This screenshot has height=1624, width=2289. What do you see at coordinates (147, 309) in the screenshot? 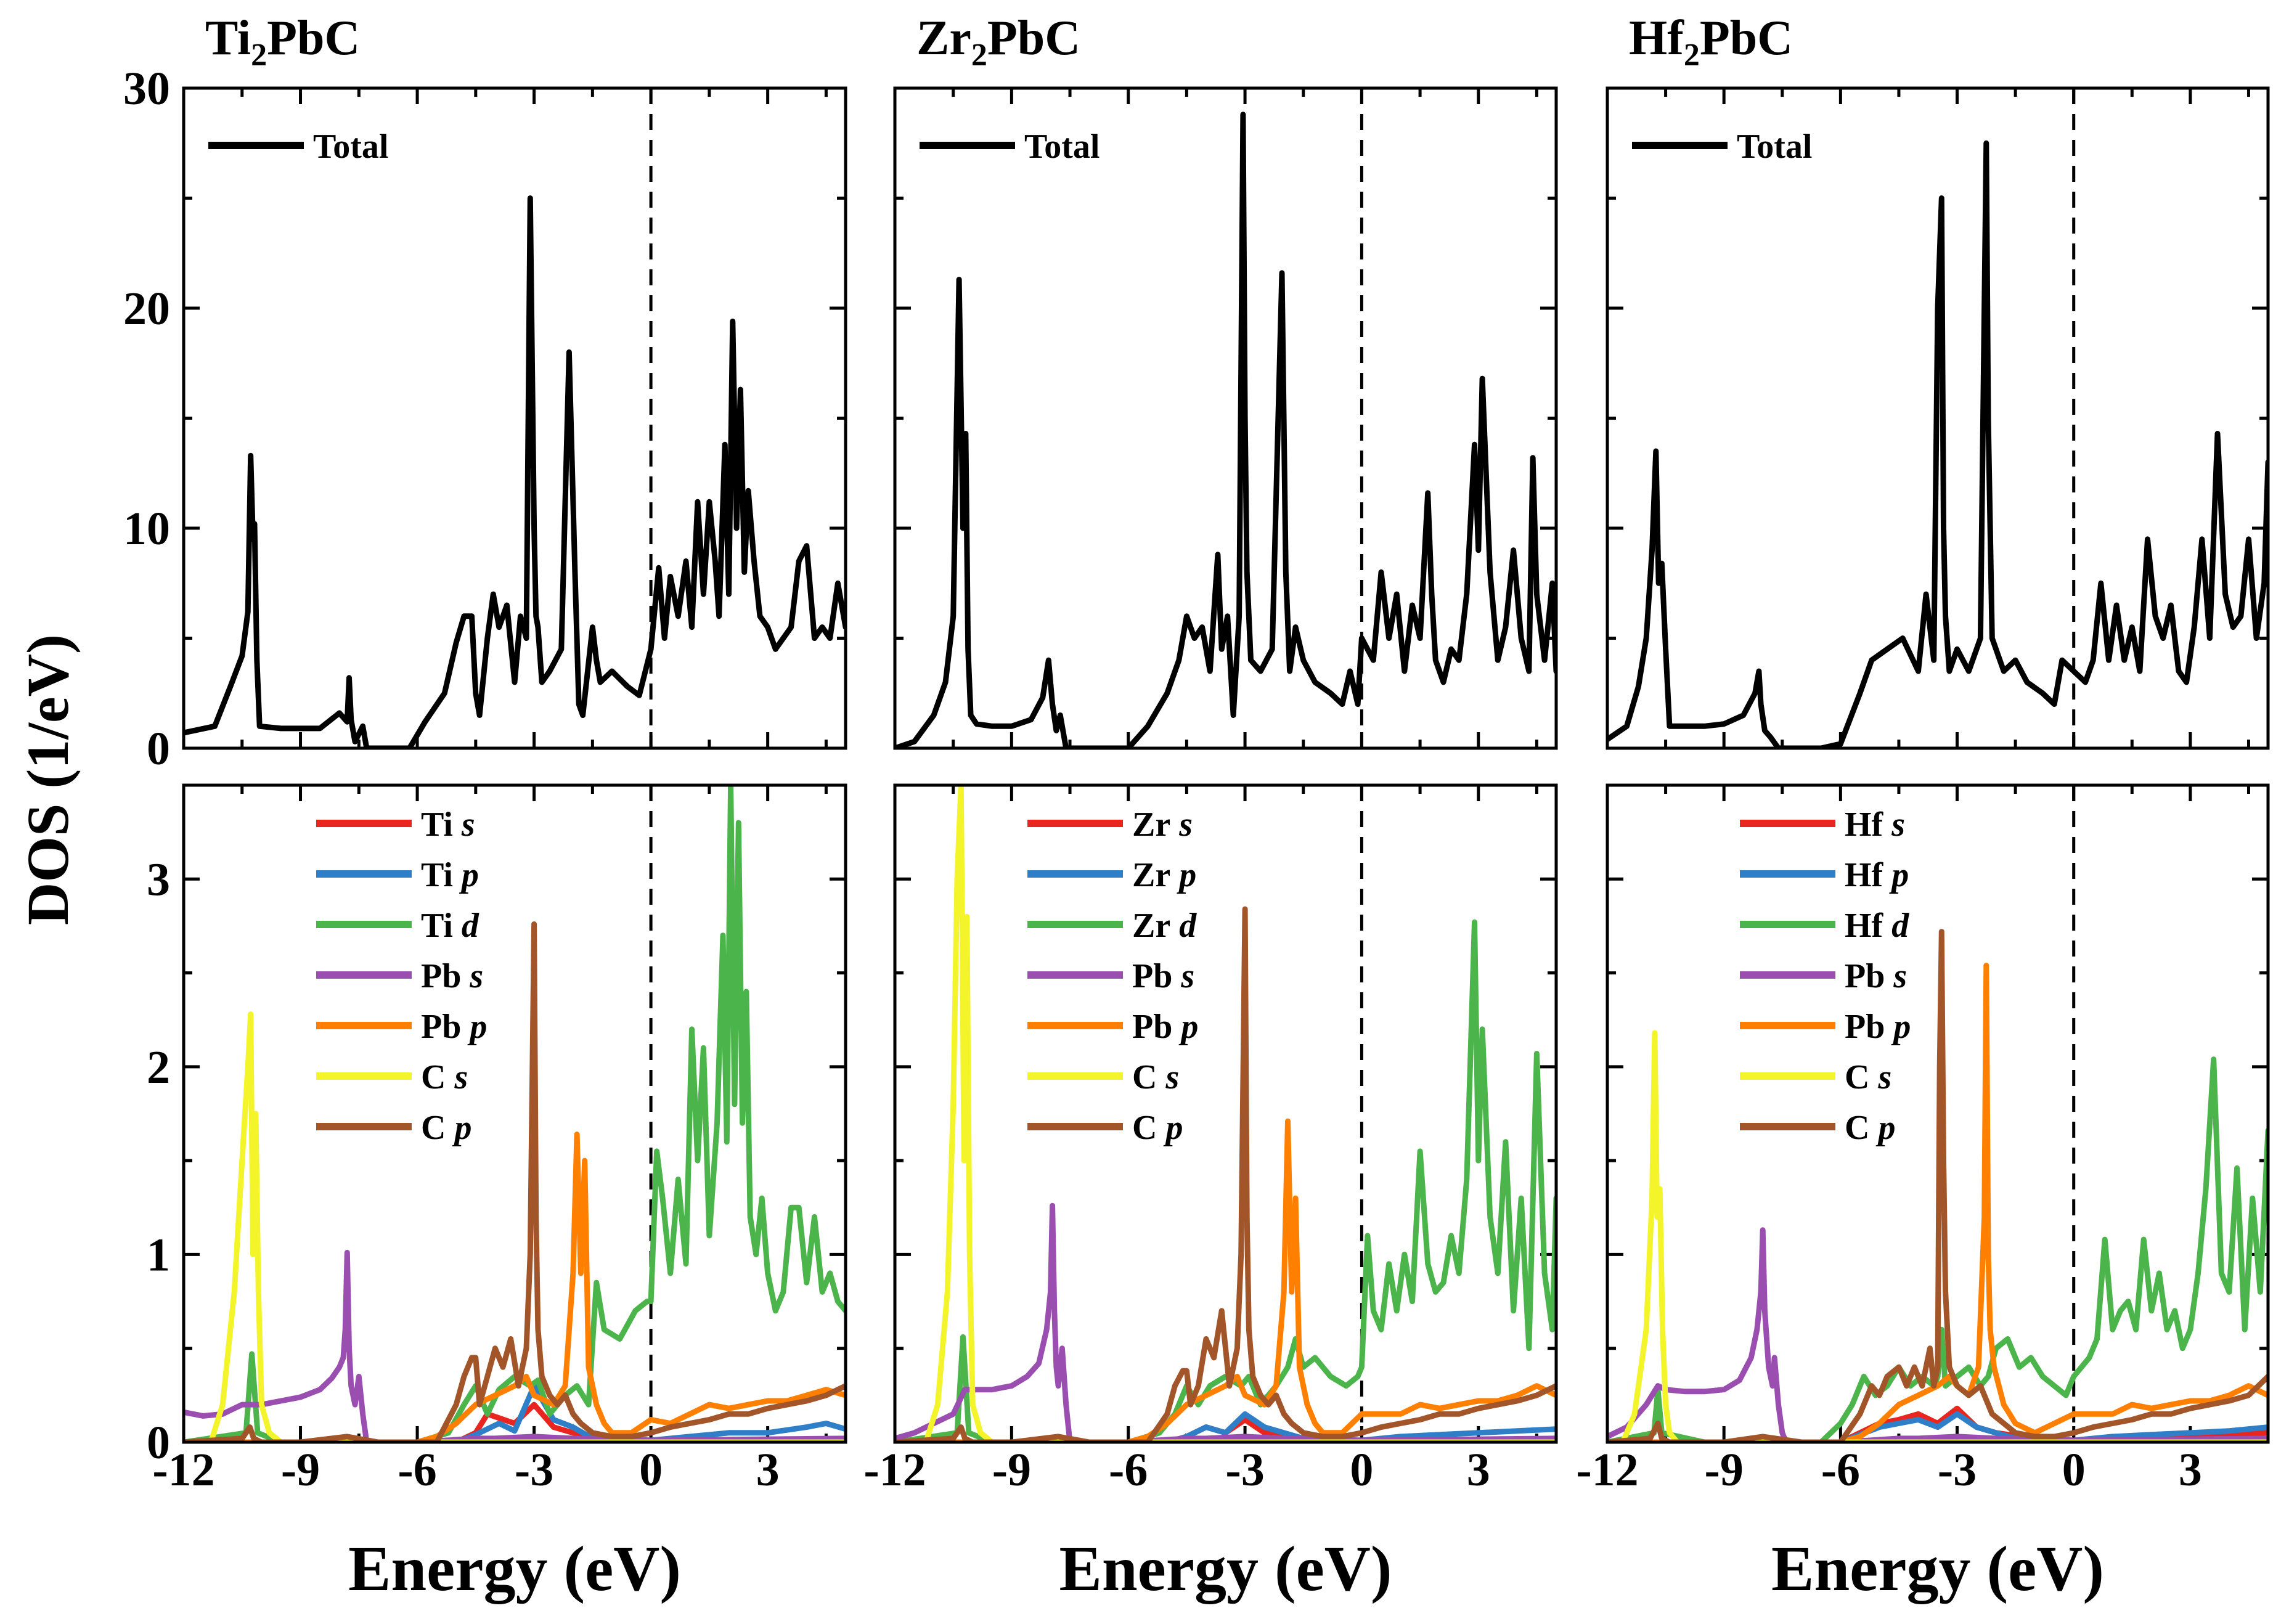
I see `y-tick-label: 20` at bounding box center [147, 309].